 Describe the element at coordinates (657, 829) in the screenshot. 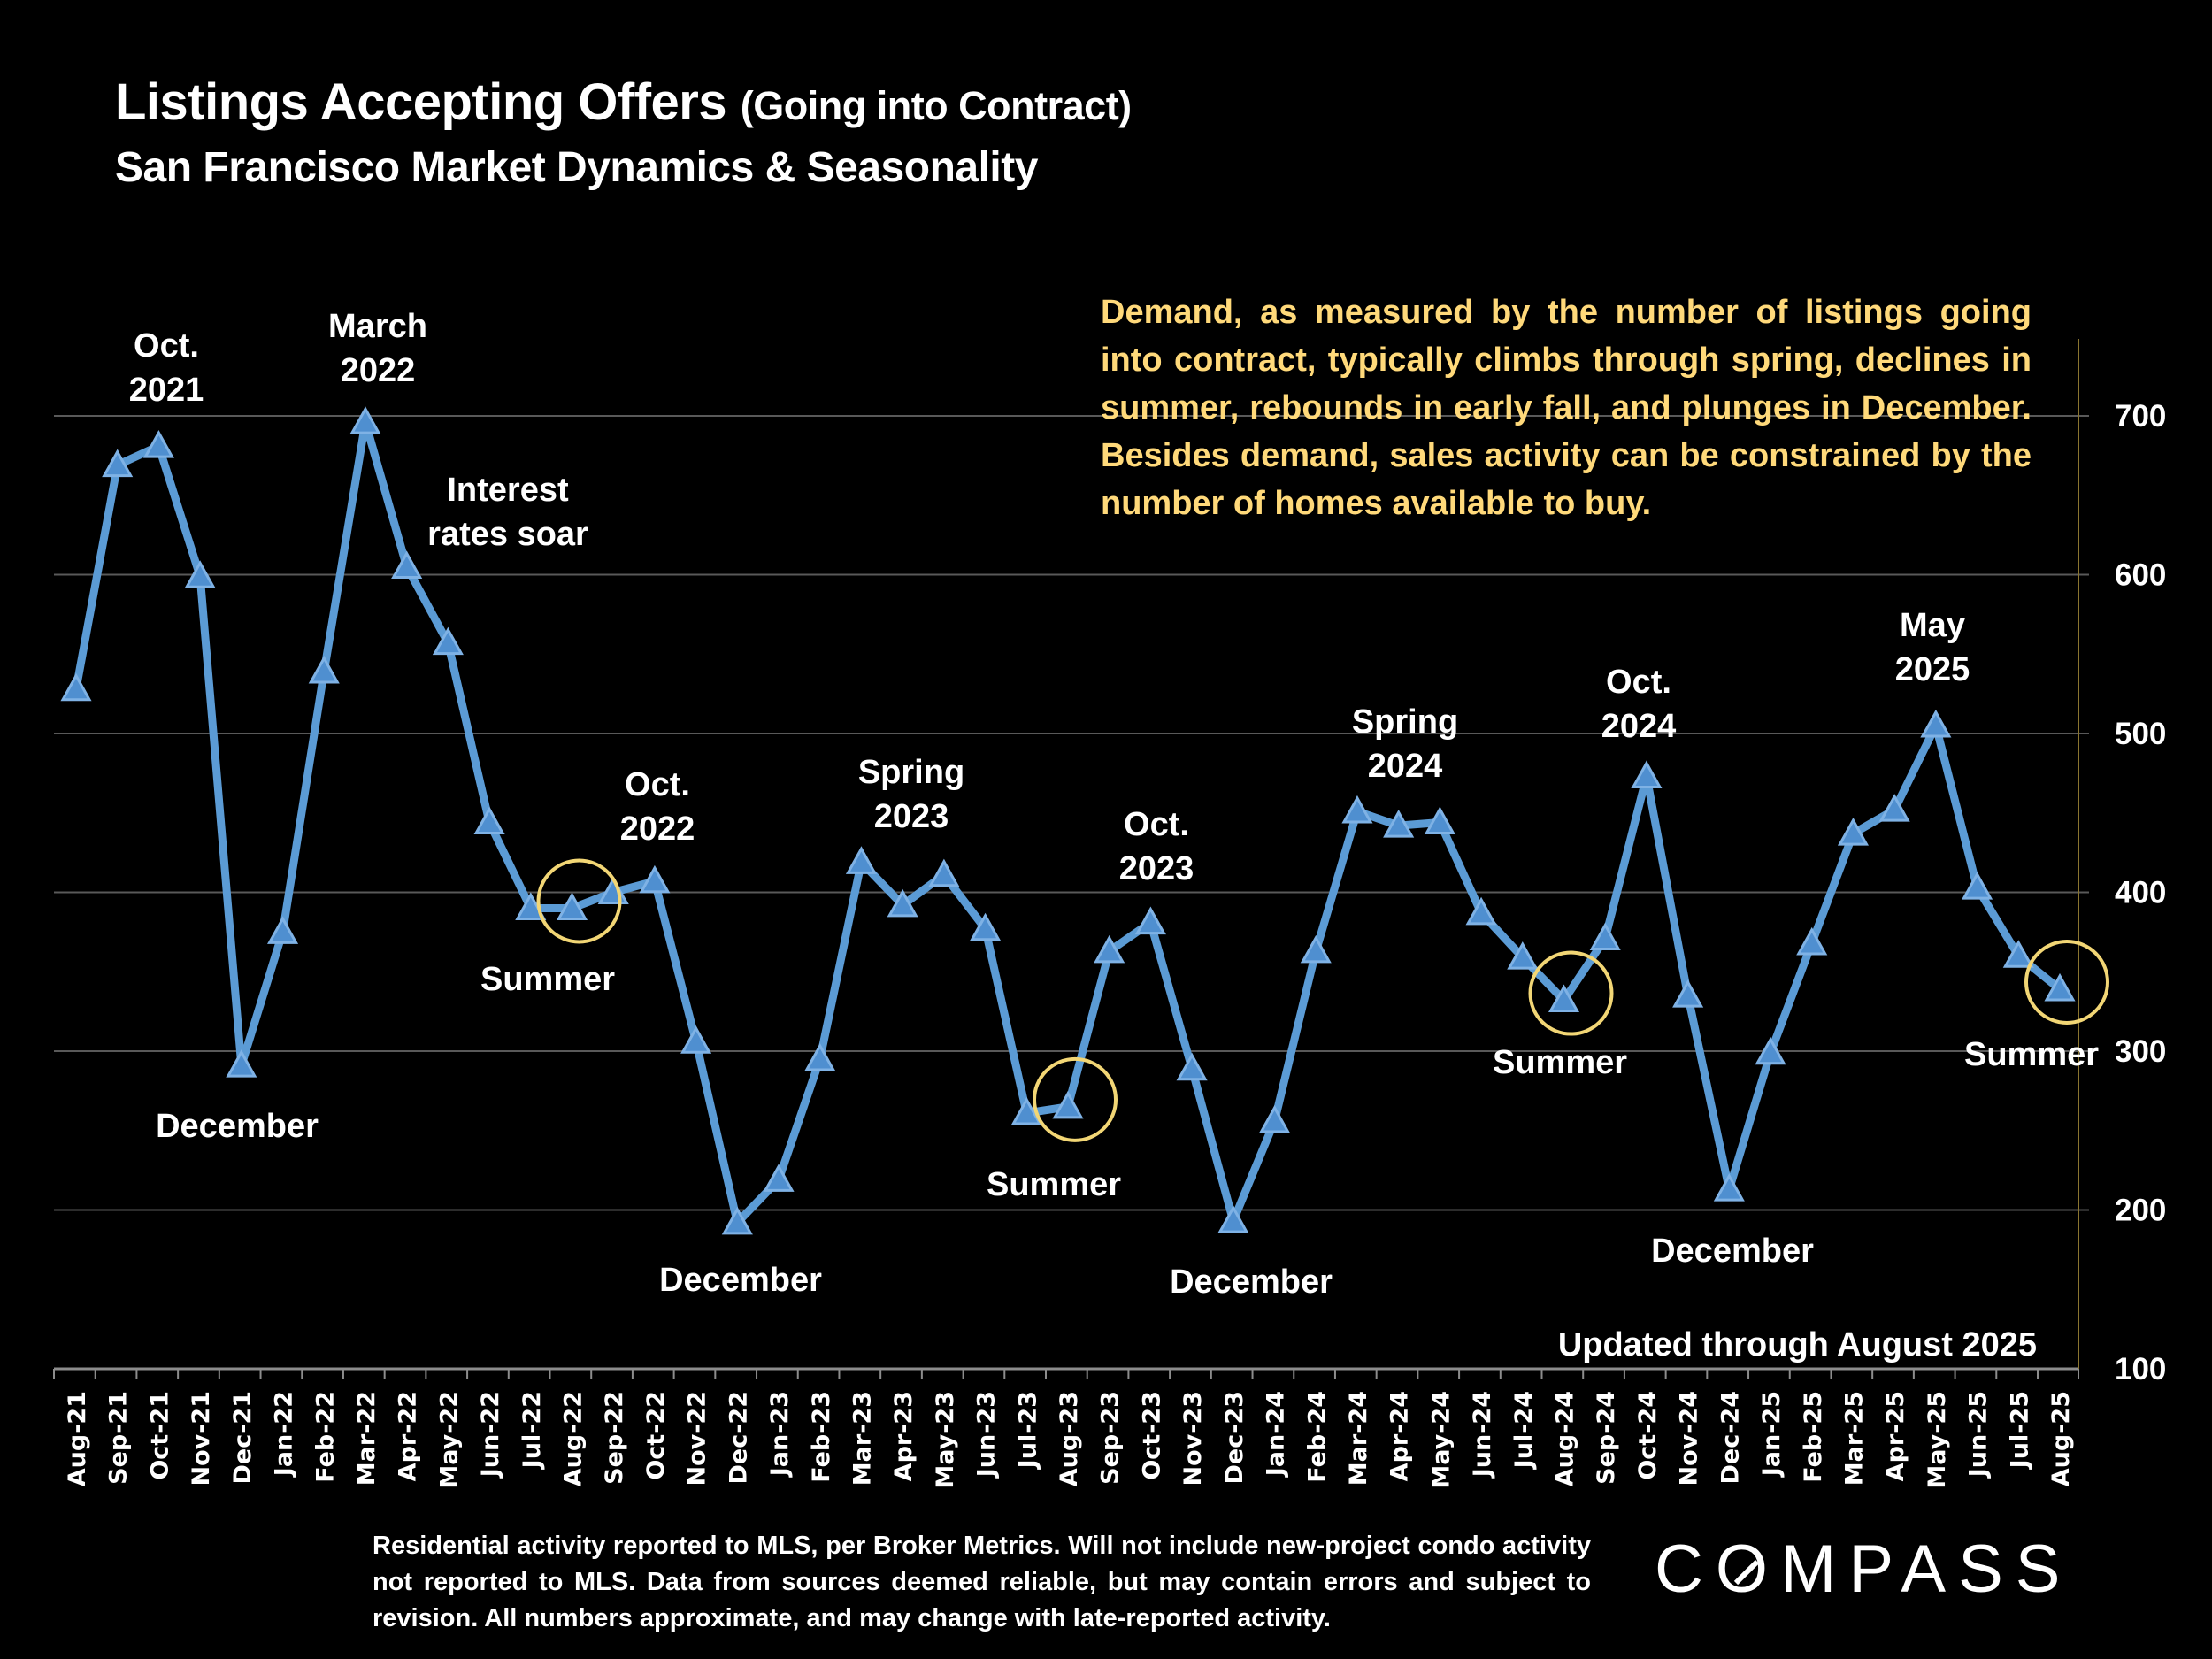

I see `annotation-line: 2022` at that location.